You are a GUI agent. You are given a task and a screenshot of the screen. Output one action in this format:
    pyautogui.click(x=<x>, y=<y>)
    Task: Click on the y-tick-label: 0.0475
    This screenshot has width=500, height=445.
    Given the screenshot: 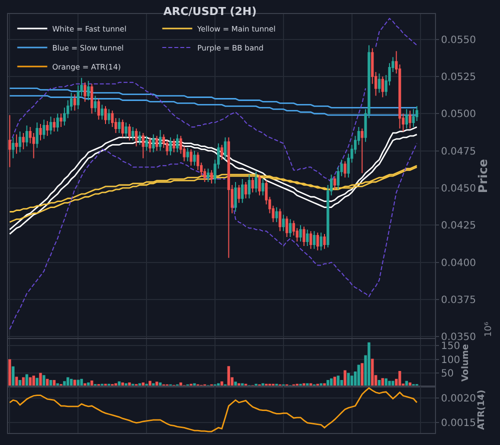 What is the action you would take?
    pyautogui.click(x=458, y=152)
    